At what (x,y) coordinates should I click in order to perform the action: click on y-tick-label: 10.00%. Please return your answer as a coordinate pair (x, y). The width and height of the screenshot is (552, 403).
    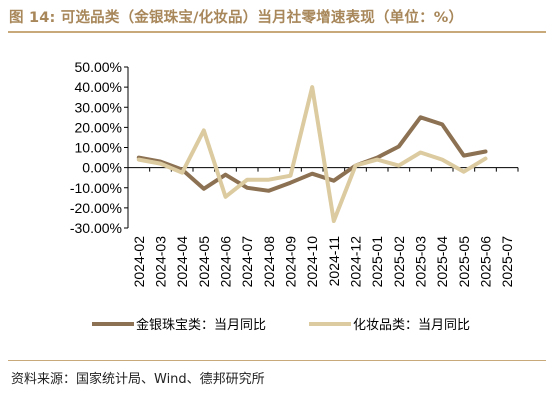
    Looking at the image, I should click on (98, 148).